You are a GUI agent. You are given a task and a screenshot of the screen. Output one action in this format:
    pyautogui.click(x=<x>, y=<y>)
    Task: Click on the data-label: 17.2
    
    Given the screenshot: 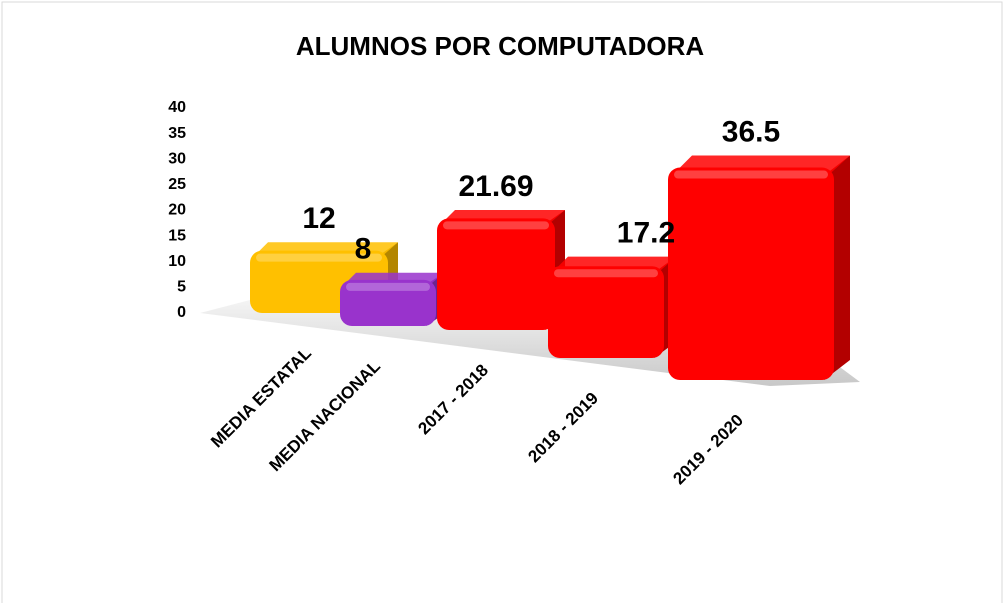 What is the action you would take?
    pyautogui.click(x=646, y=233)
    